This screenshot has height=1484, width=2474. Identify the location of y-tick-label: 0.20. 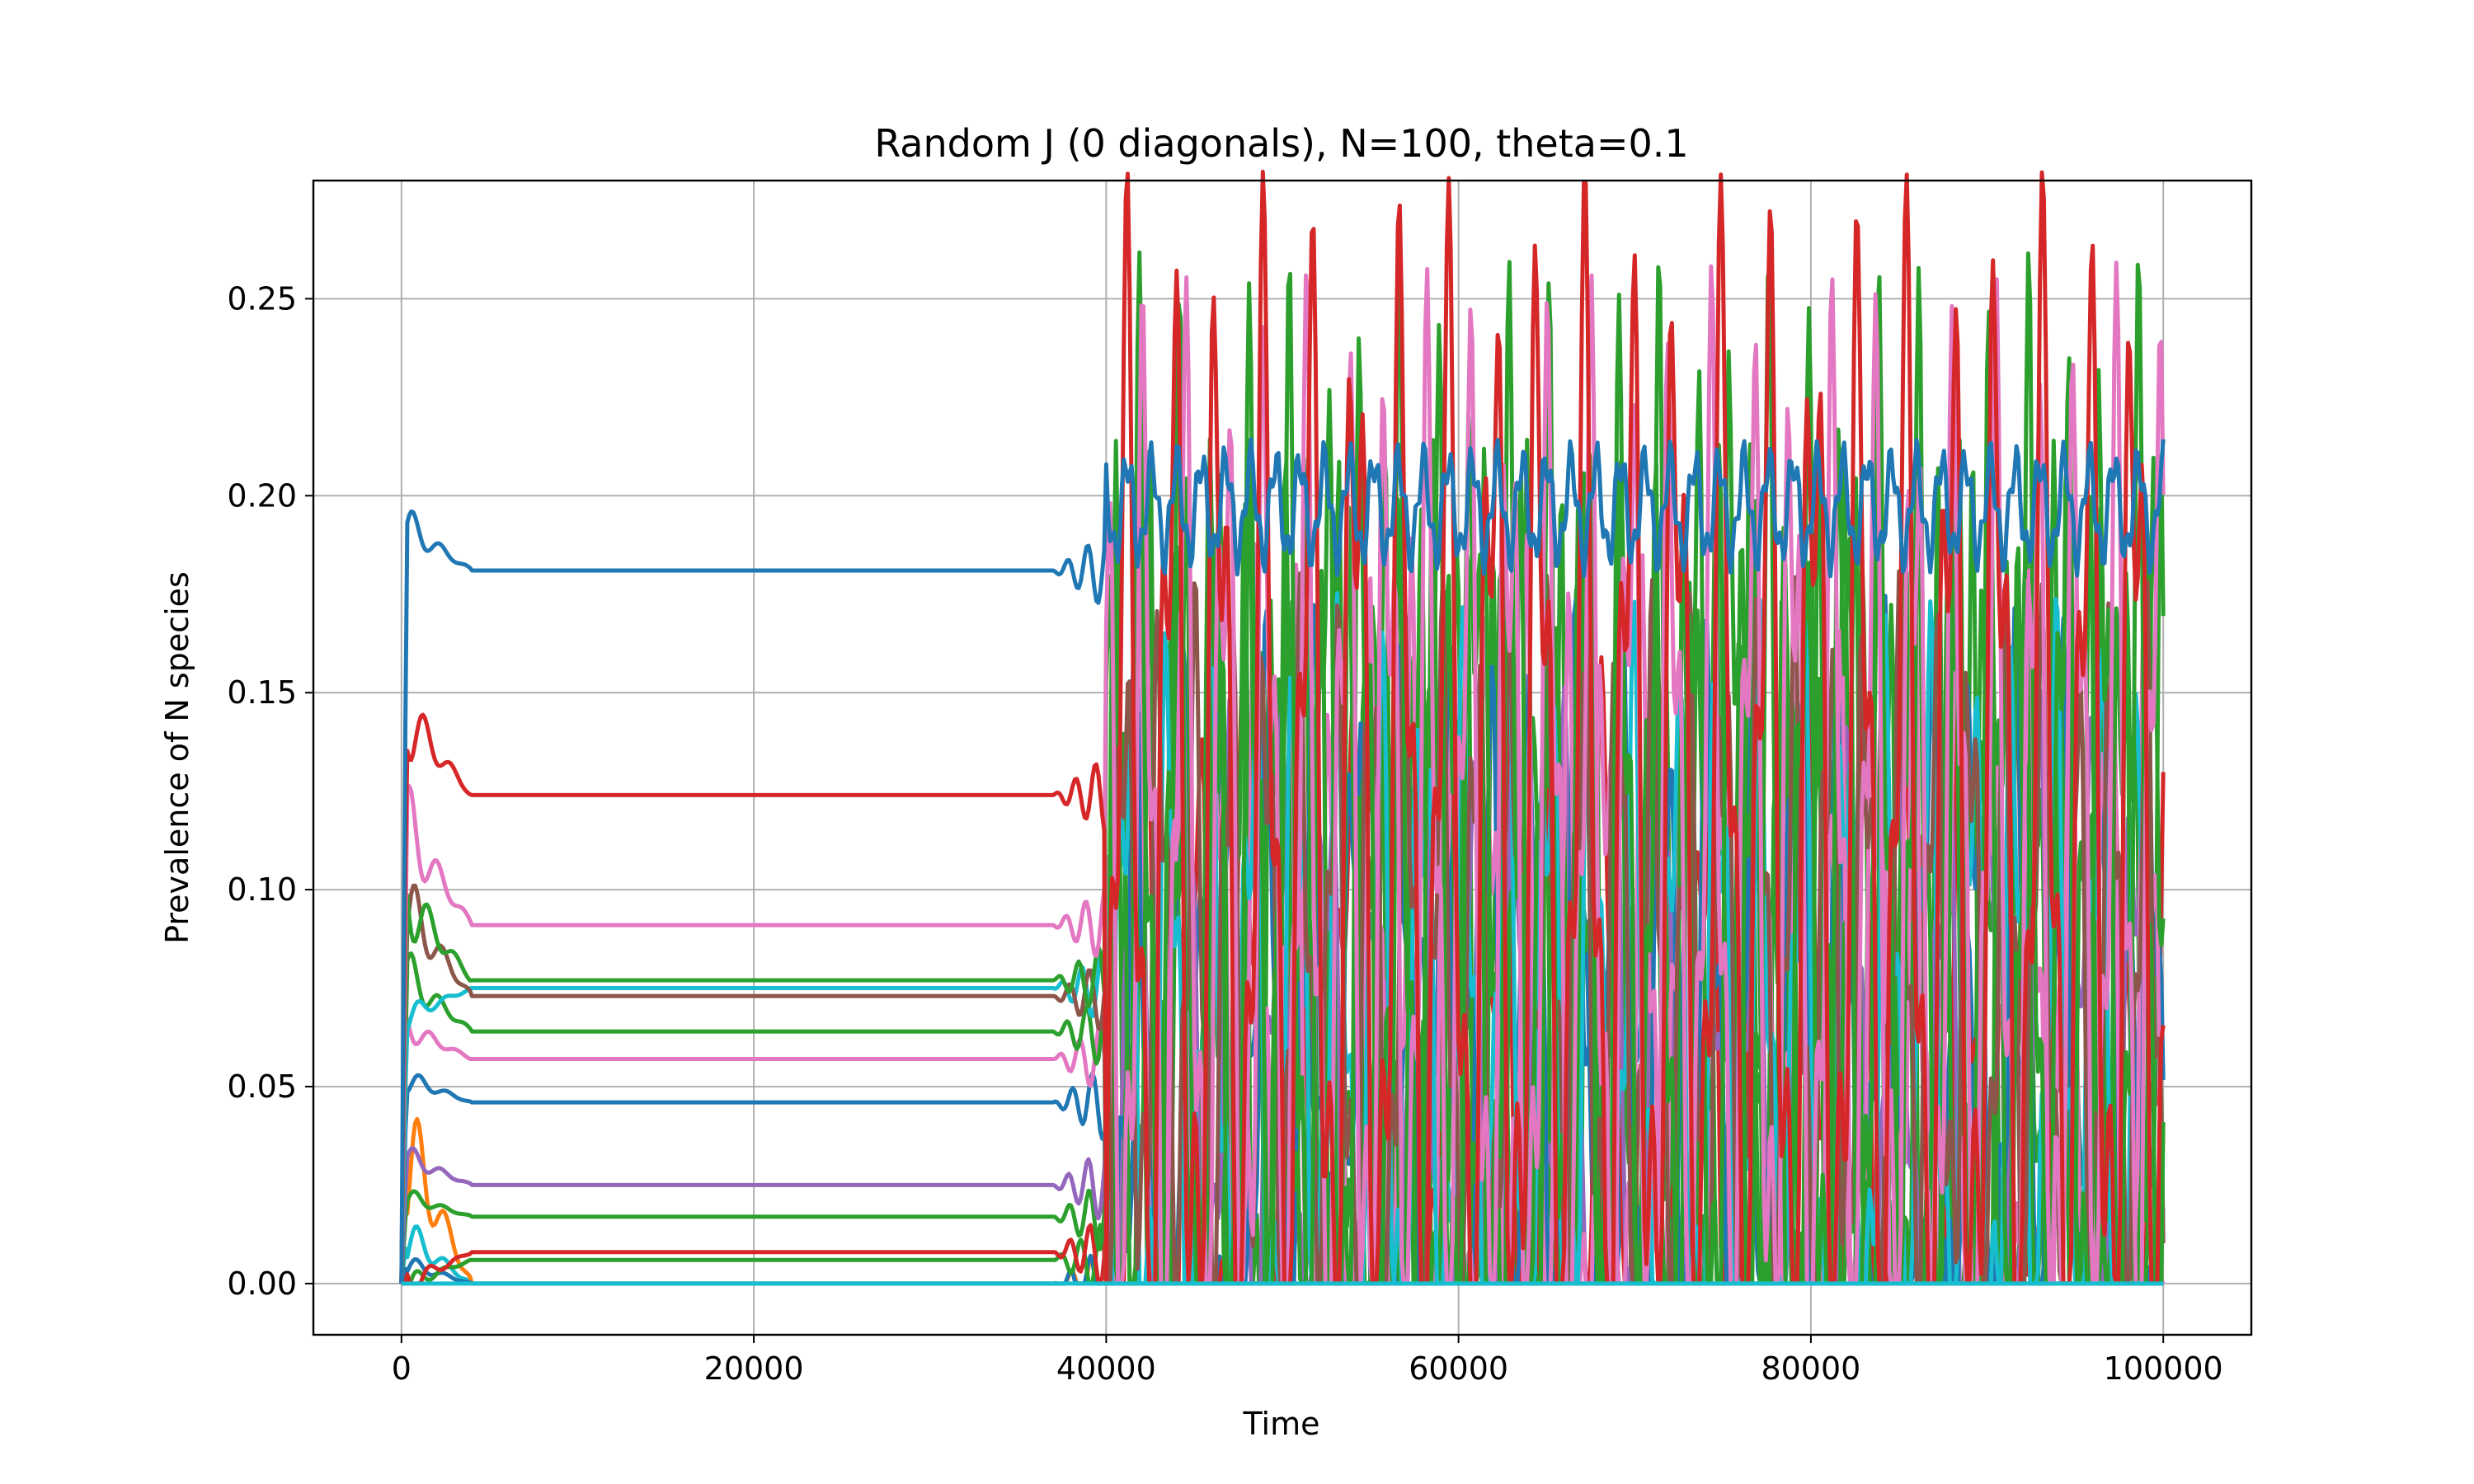
(262, 495).